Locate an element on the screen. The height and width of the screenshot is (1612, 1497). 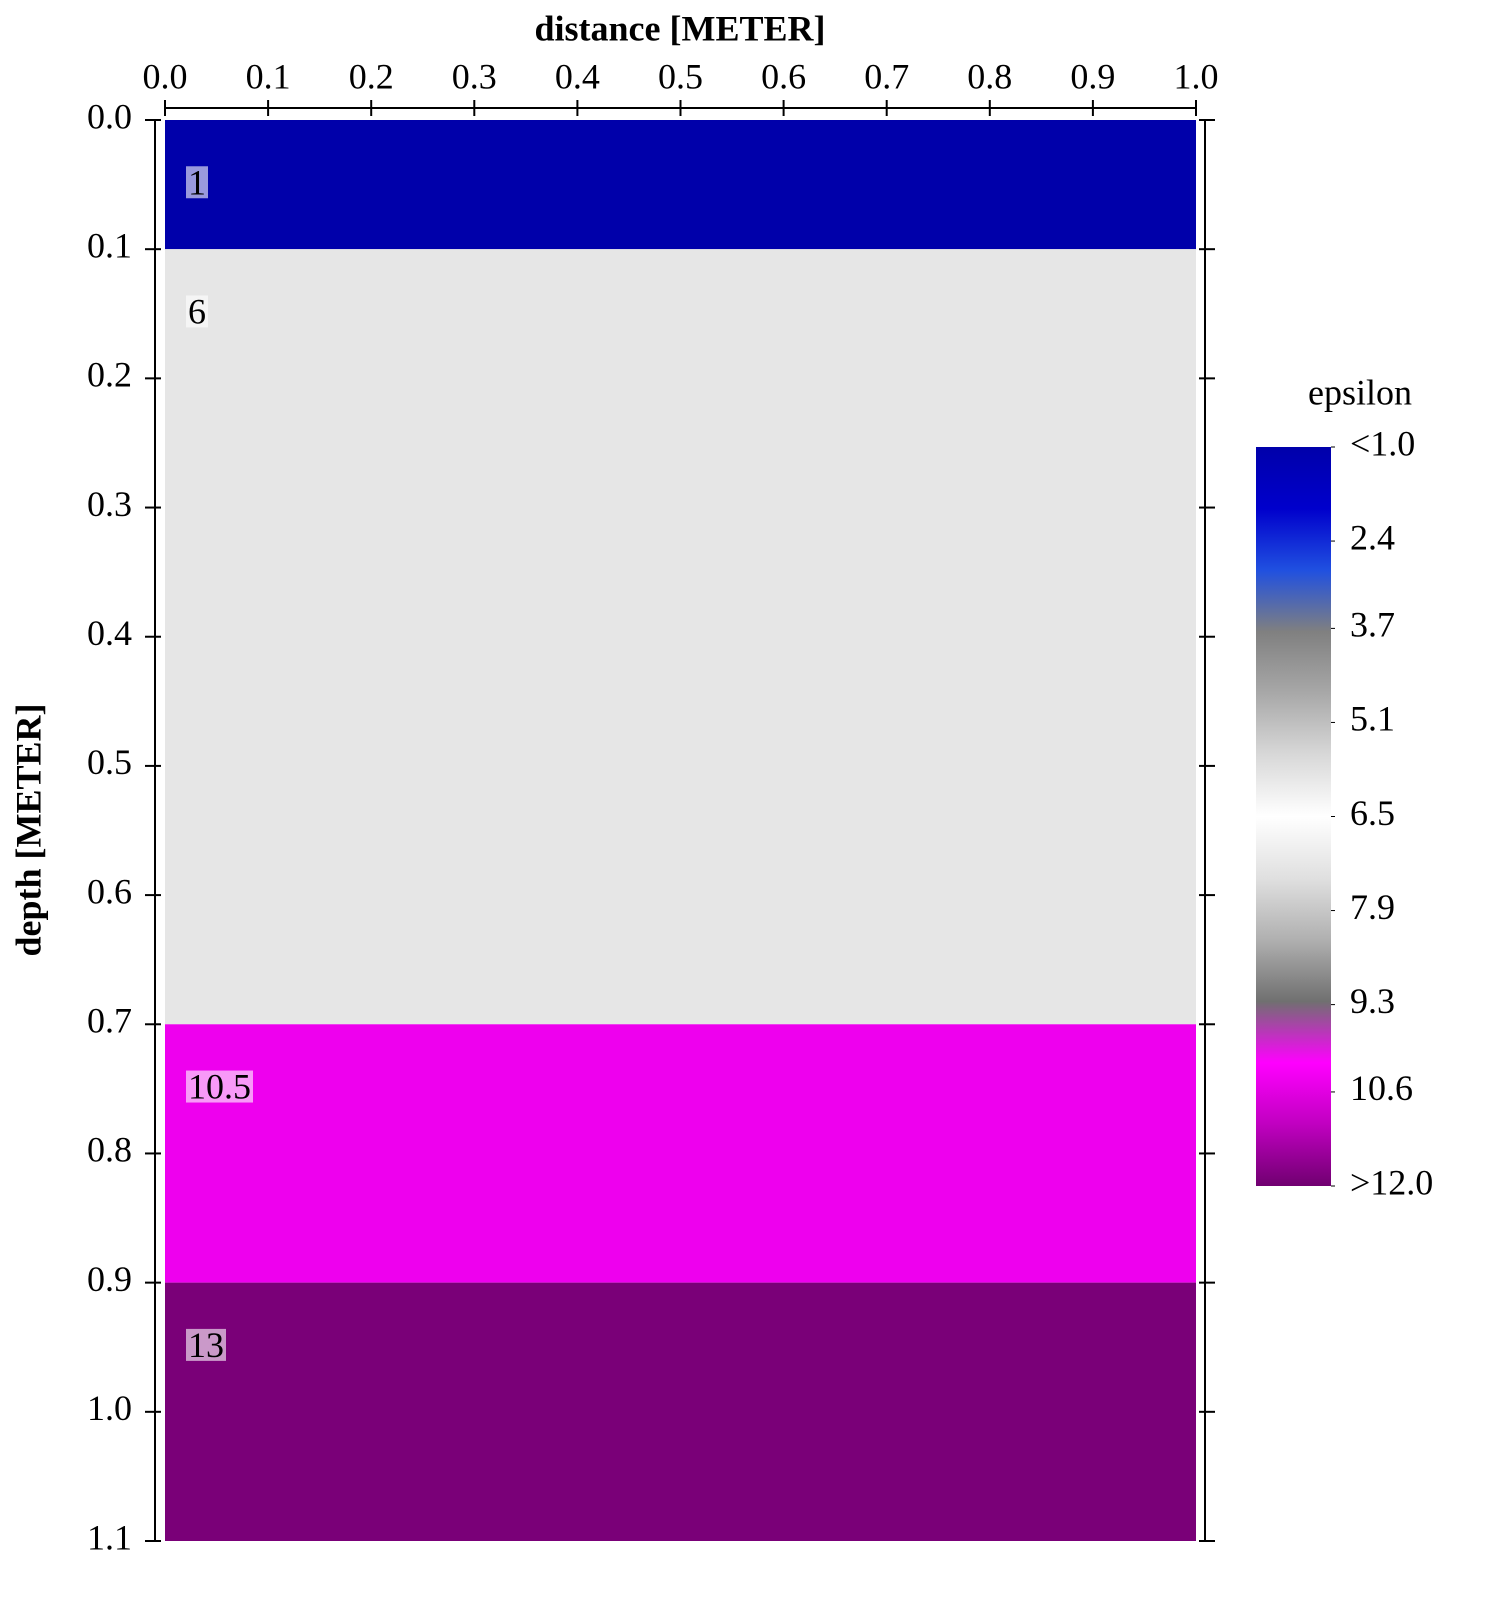
layer-label: 13 is located at coordinates (206, 1345).